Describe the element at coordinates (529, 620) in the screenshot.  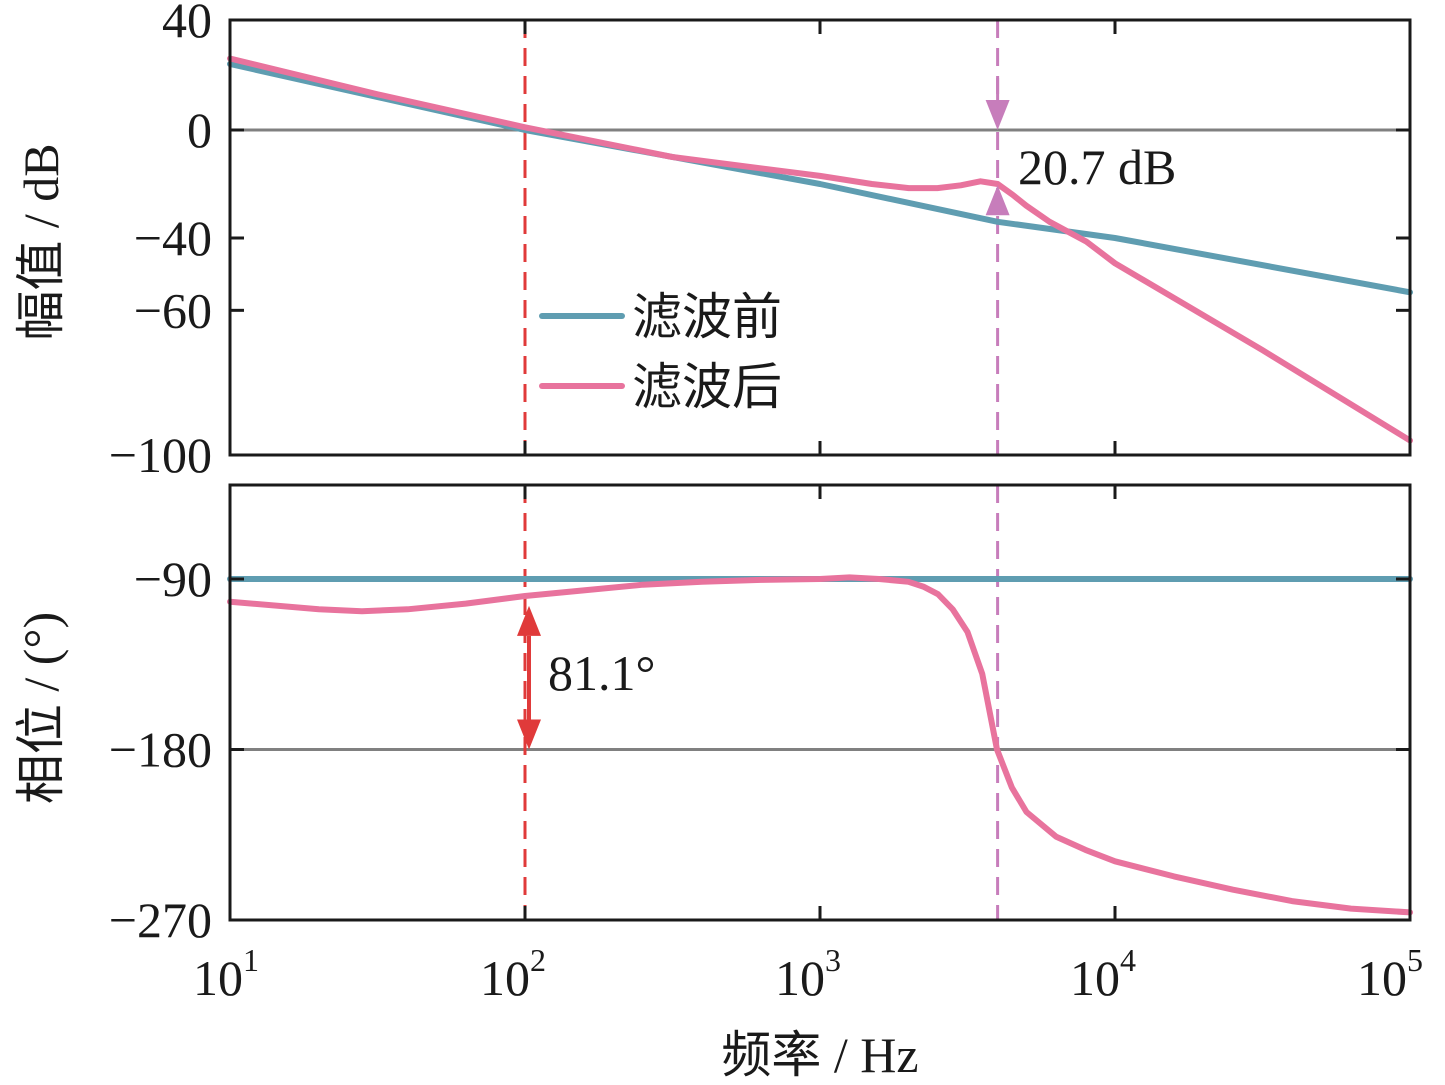
I see `phase-margin-arrowhead-top` at that location.